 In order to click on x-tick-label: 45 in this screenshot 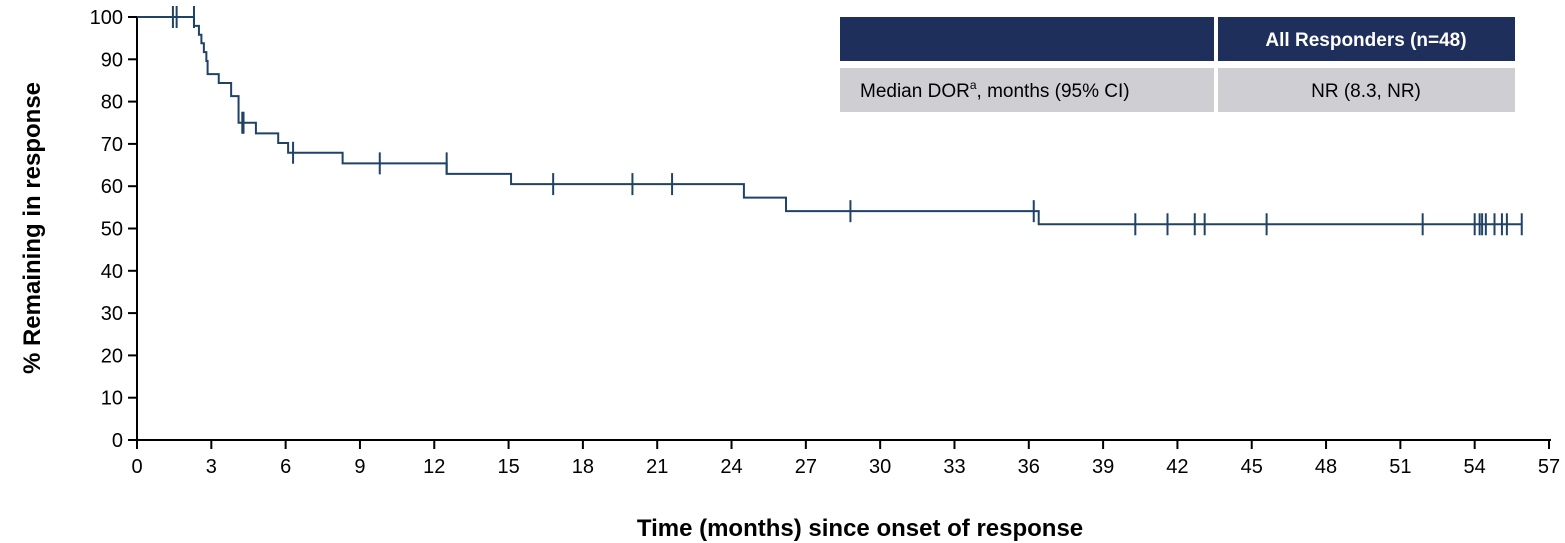, I will do `click(1252, 467)`.